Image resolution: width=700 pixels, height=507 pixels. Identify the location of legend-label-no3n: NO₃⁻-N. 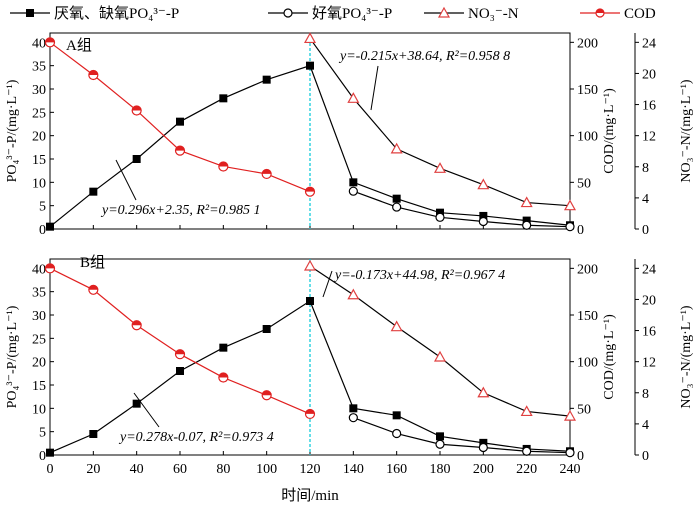
(493, 14).